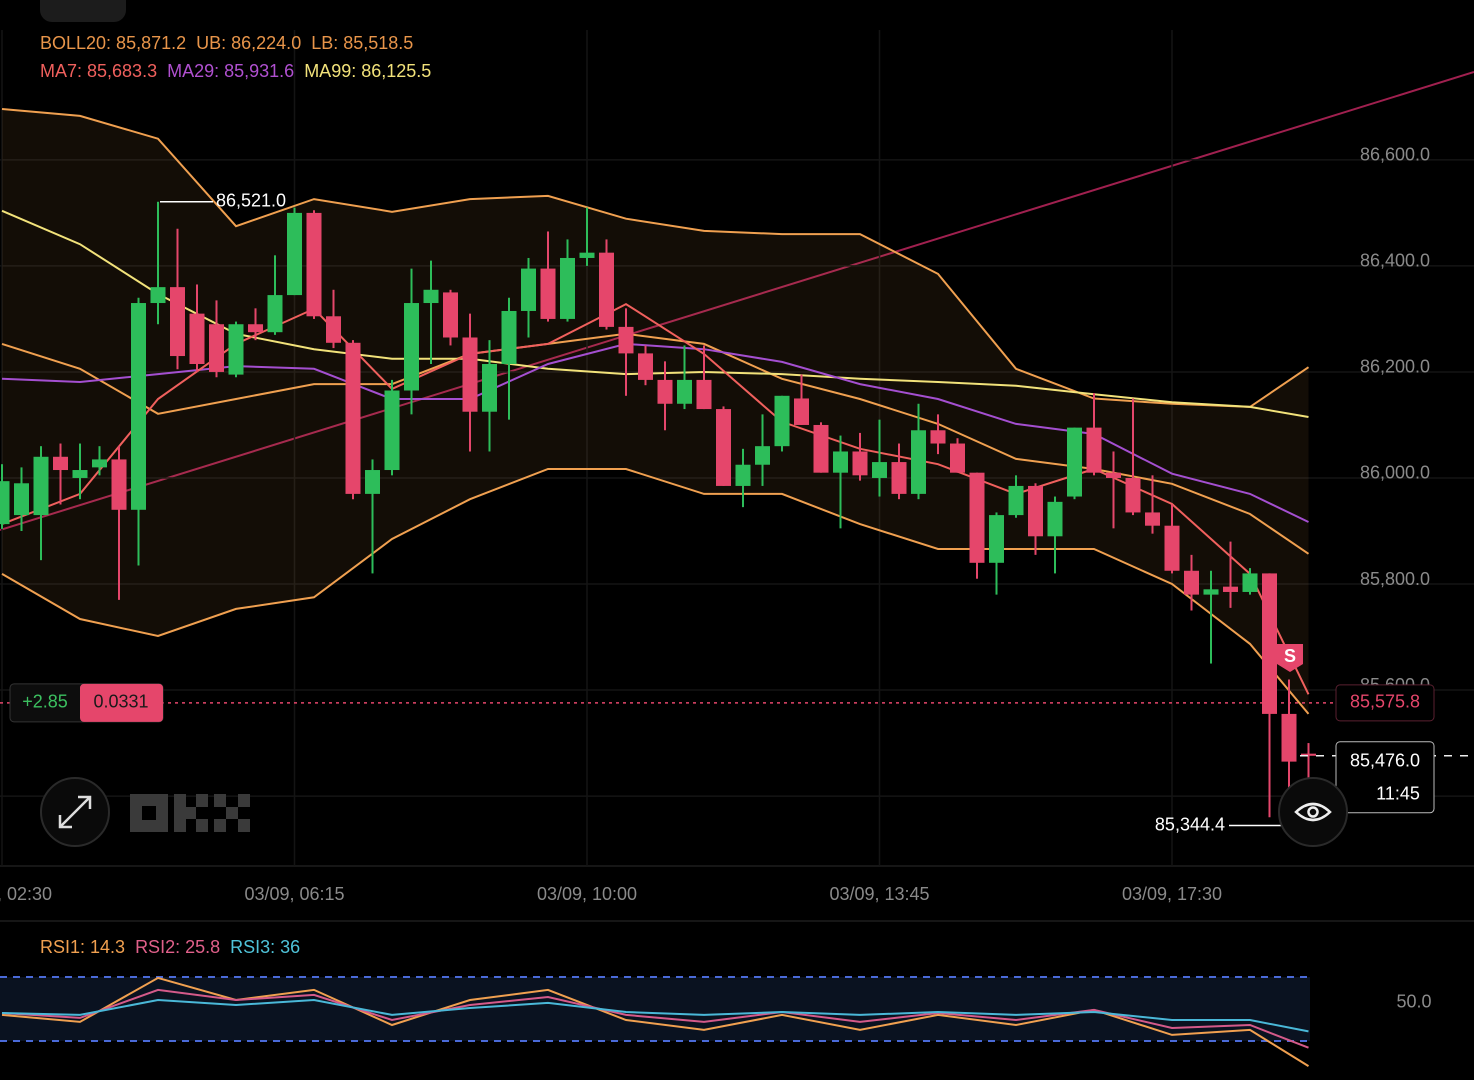 The width and height of the screenshot is (1474, 1080). What do you see at coordinates (1395, 367) in the screenshot?
I see `y-tick-label: 86,200.0` at bounding box center [1395, 367].